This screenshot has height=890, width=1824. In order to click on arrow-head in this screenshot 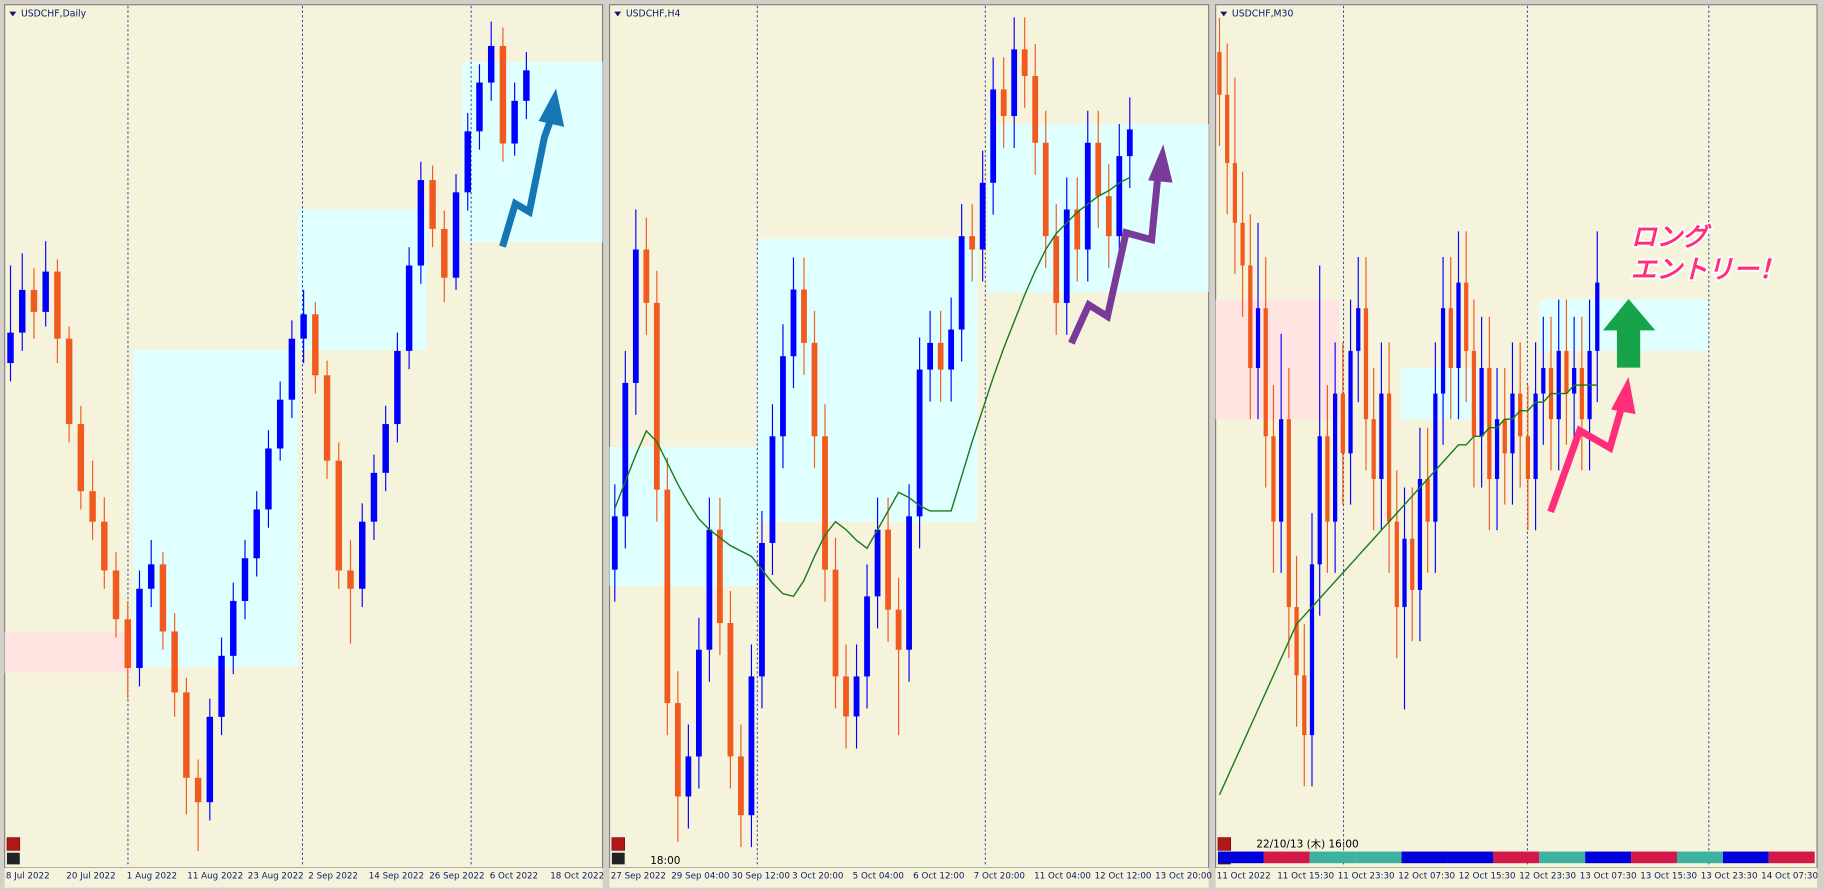, I will do `click(1160, 163)`.